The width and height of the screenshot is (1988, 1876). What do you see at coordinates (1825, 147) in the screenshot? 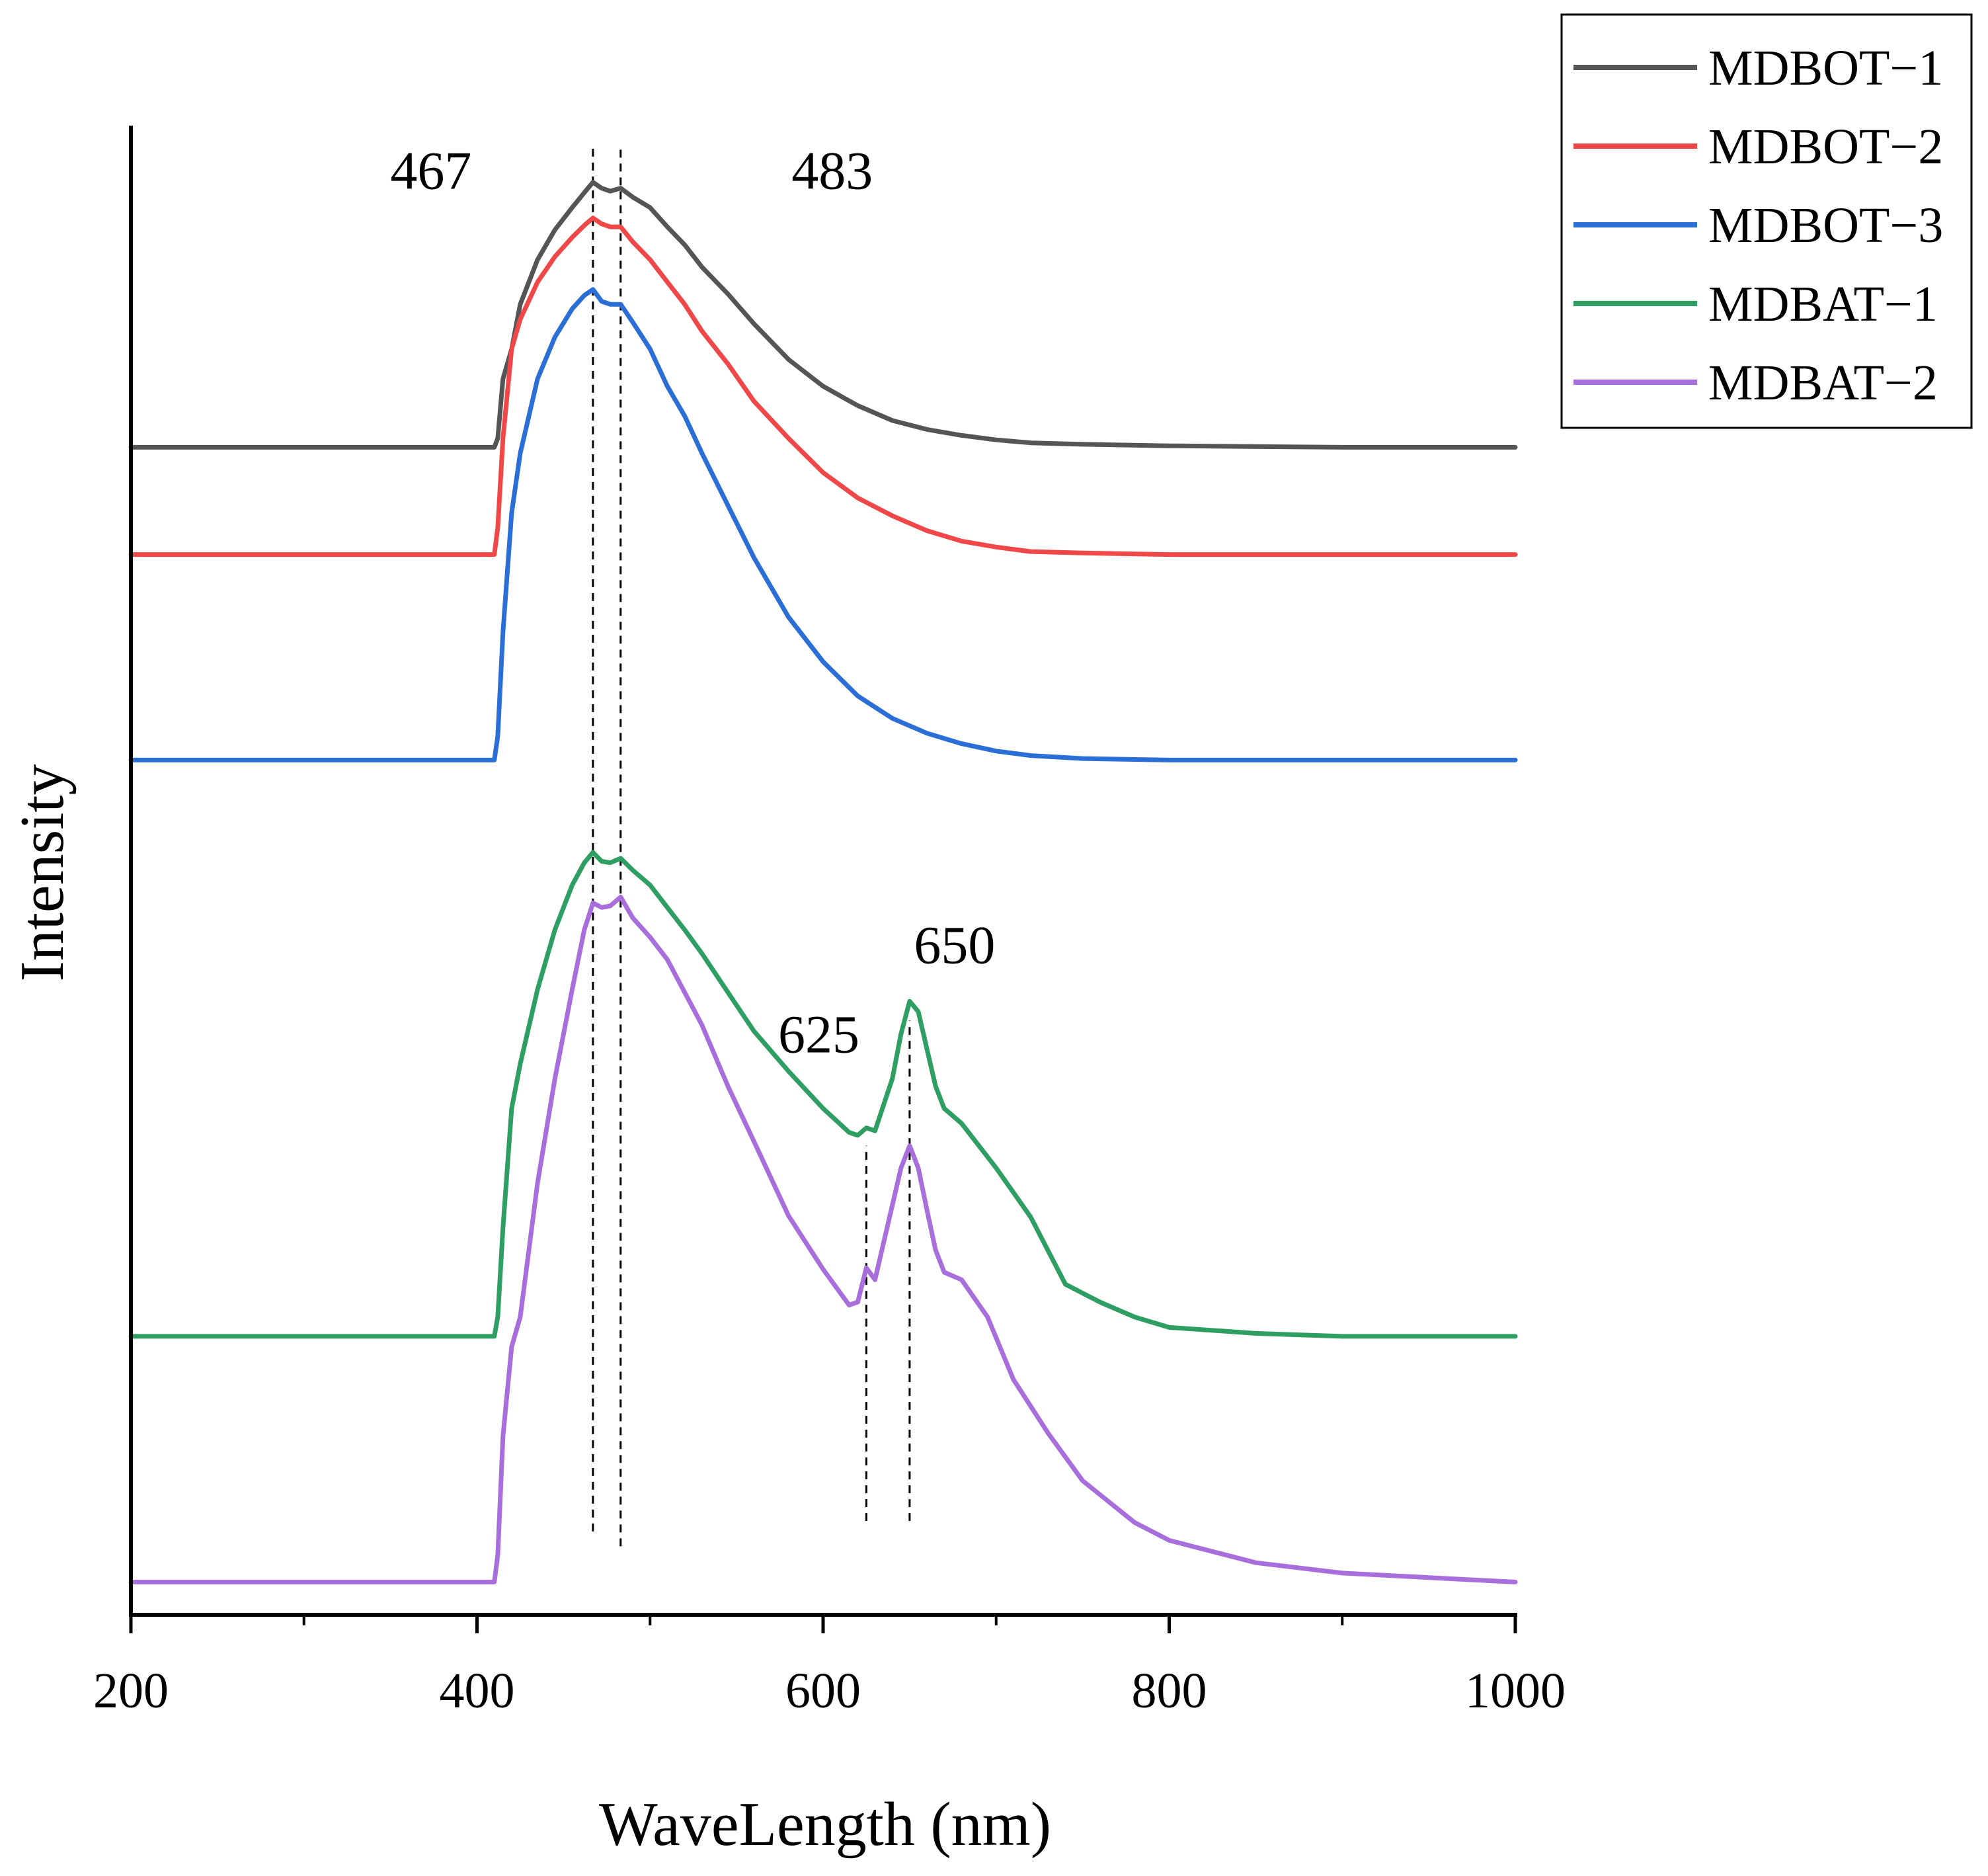
I see `legend-label: MDBOT−2` at bounding box center [1825, 147].